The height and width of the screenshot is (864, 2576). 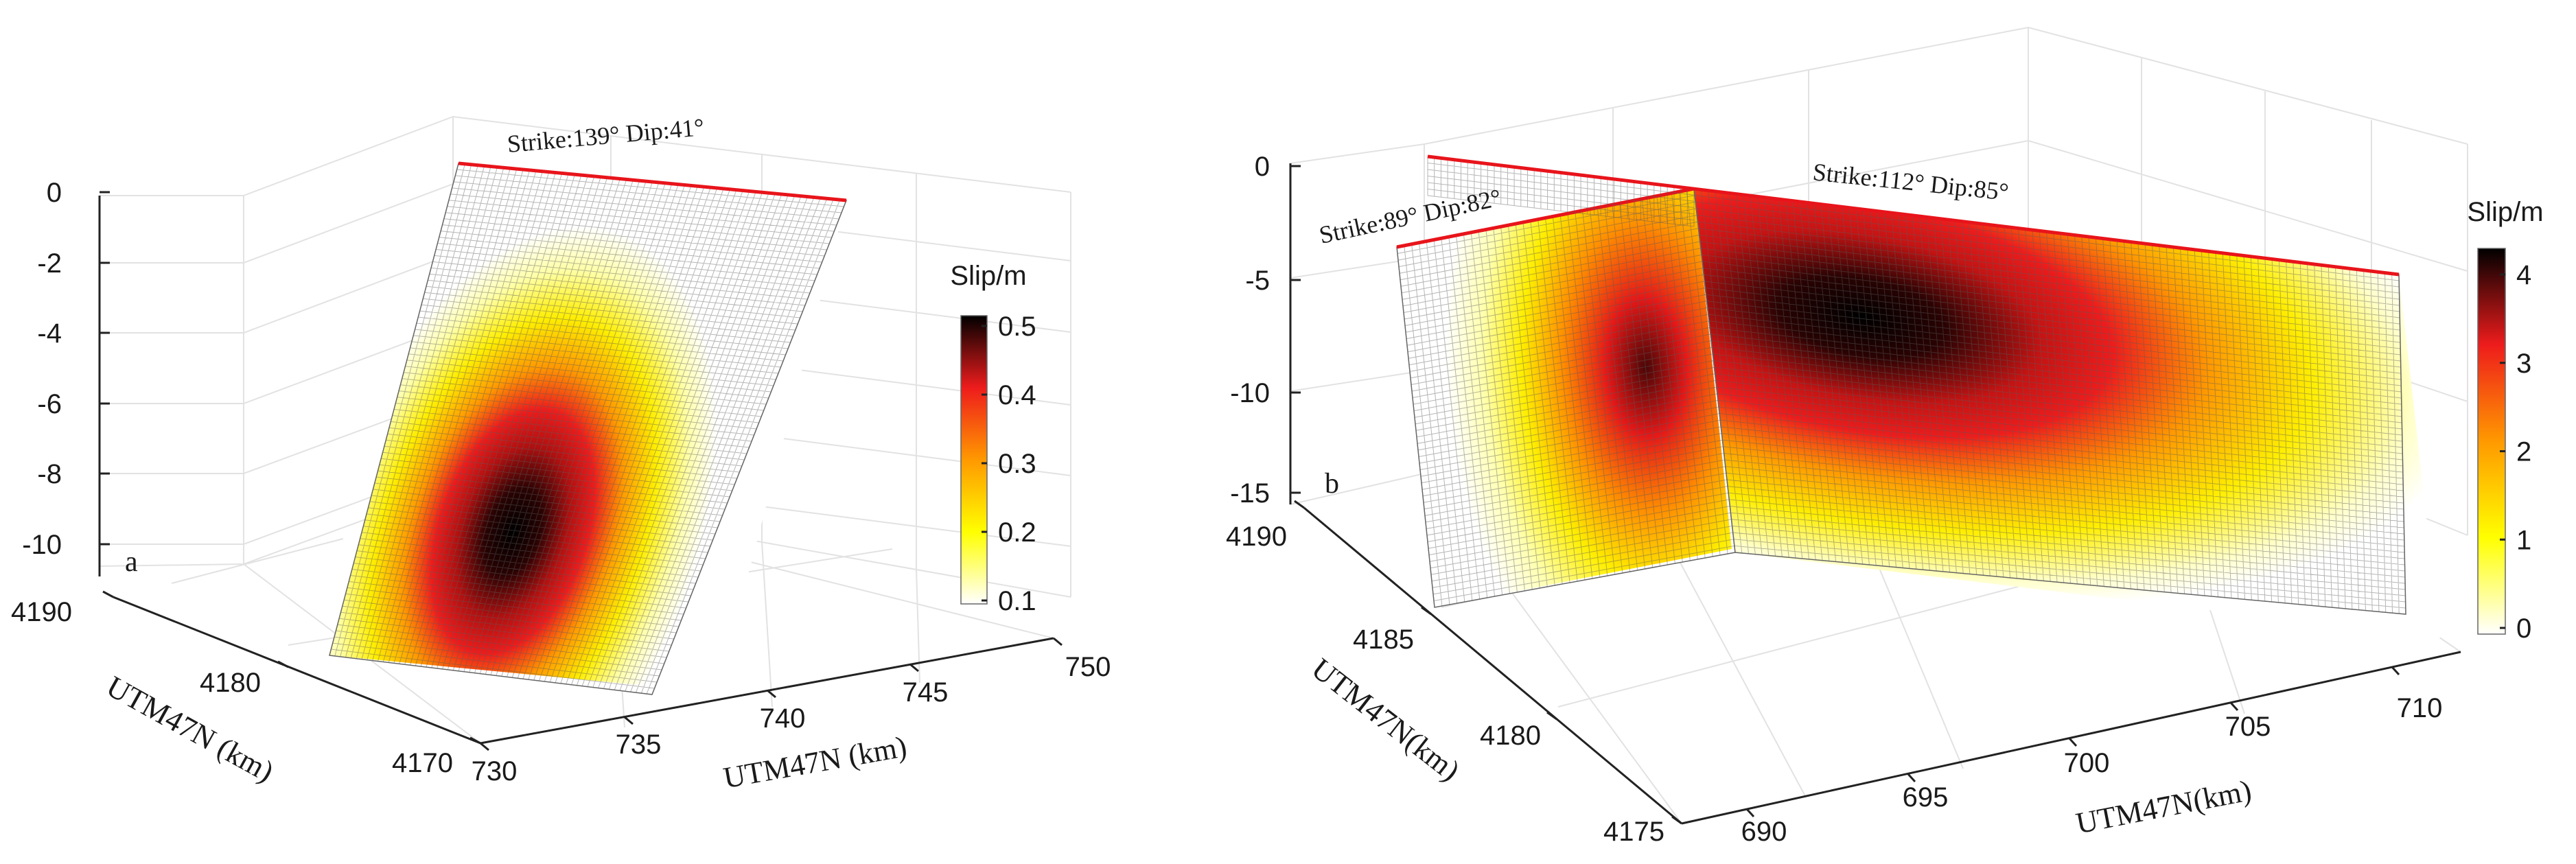 What do you see at coordinates (1926, 797) in the screenshot?
I see `x-tick-label: 695` at bounding box center [1926, 797].